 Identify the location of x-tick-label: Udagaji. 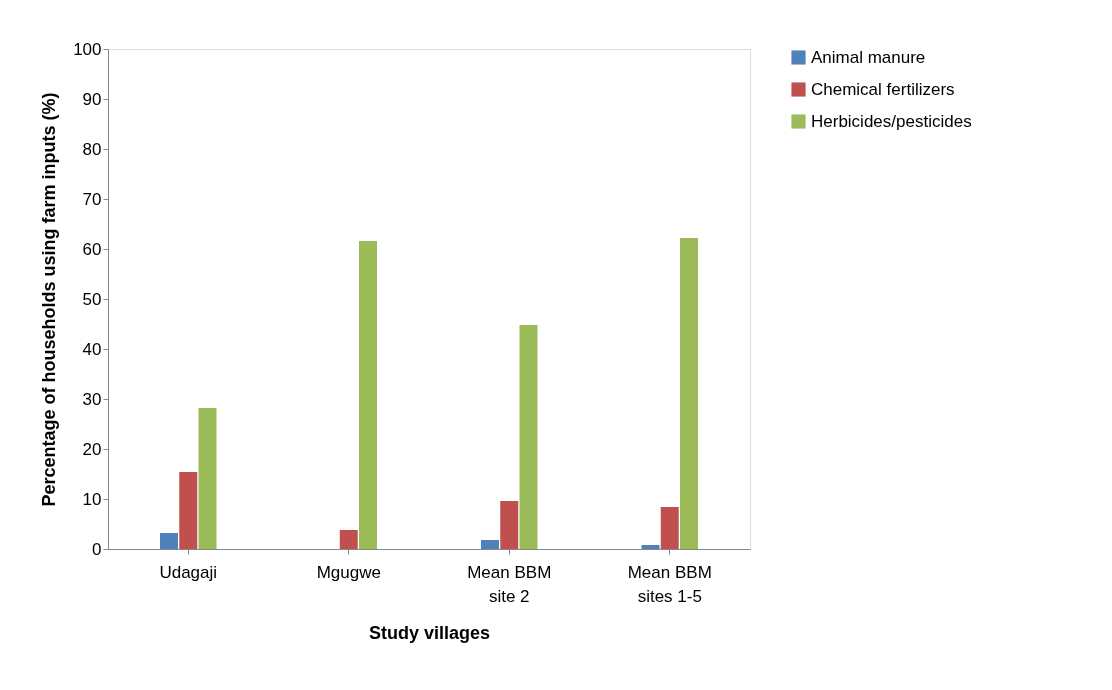
(188, 572).